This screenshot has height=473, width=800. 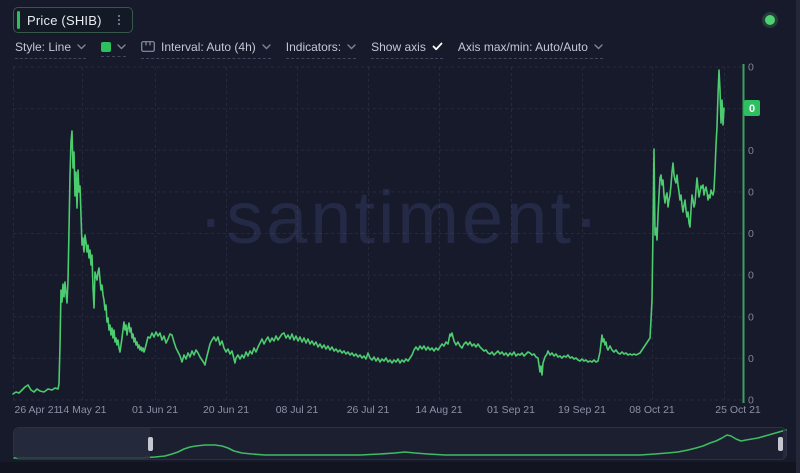 I want to click on show-axis-toggle: Show axis, so click(x=407, y=49).